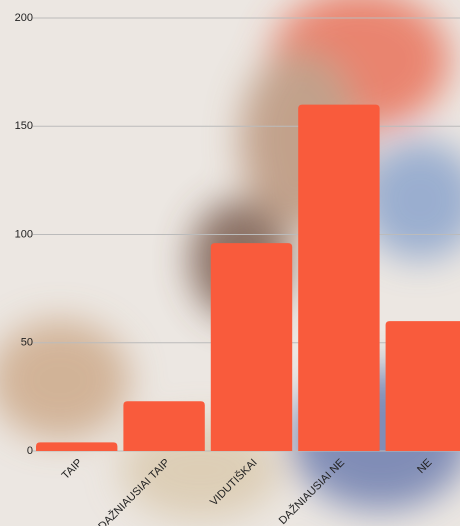  What do you see at coordinates (27, 343) in the screenshot?
I see `y-tick-label: 50` at bounding box center [27, 343].